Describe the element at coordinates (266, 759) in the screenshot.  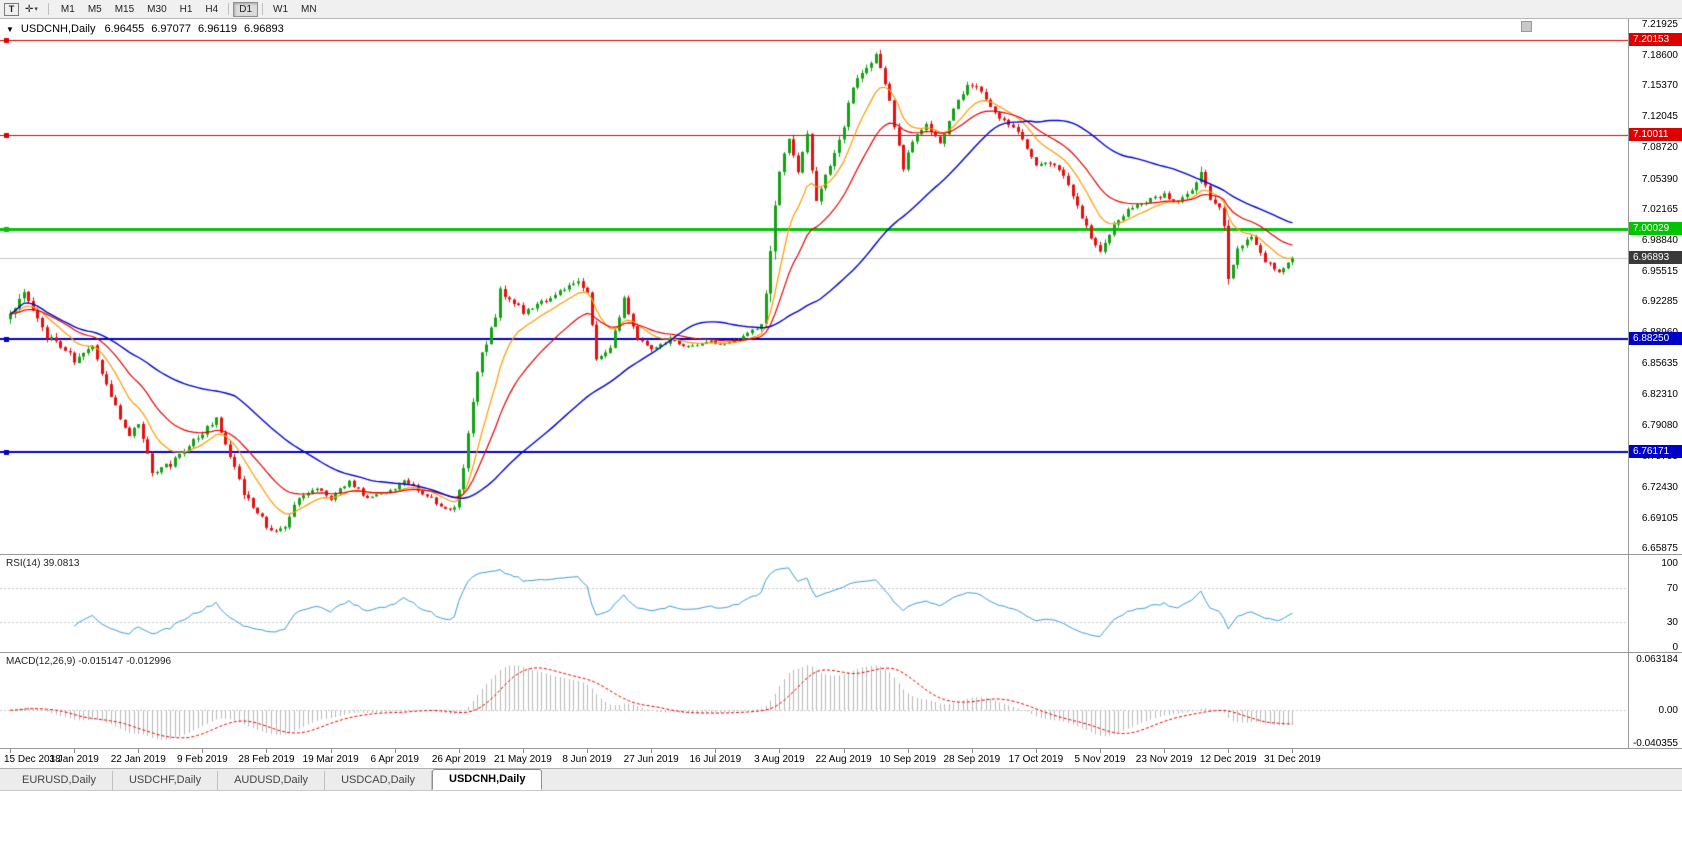
I see `time-axis-label: 28 Feb 2019` at that location.